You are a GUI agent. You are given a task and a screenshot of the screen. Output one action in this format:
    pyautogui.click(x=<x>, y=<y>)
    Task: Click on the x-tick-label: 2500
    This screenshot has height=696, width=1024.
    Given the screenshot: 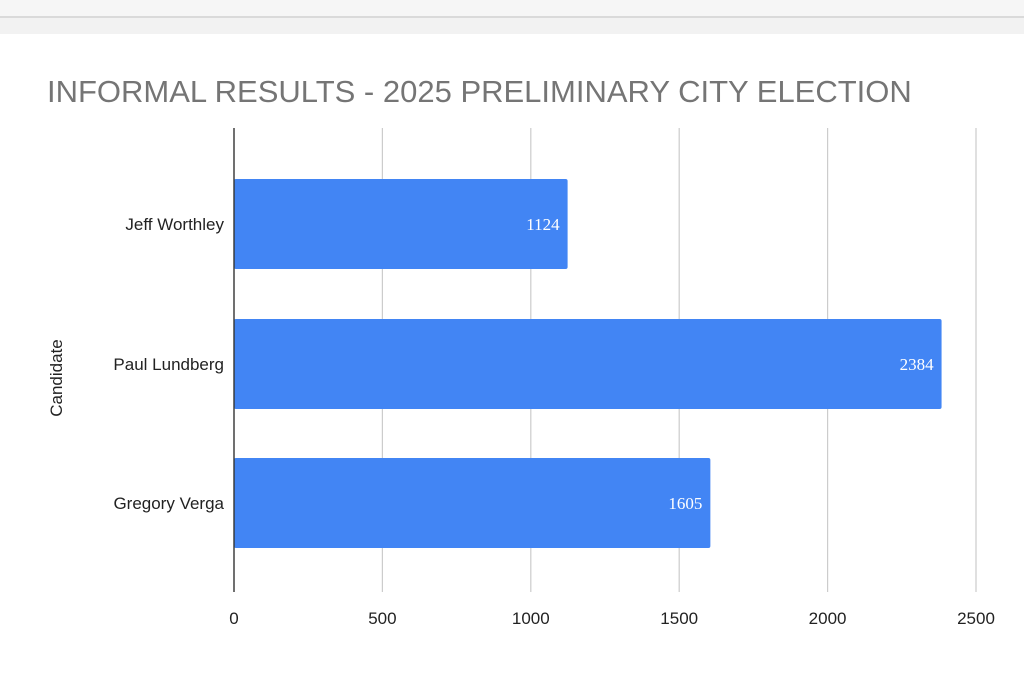 What is the action you would take?
    pyautogui.click(x=976, y=618)
    